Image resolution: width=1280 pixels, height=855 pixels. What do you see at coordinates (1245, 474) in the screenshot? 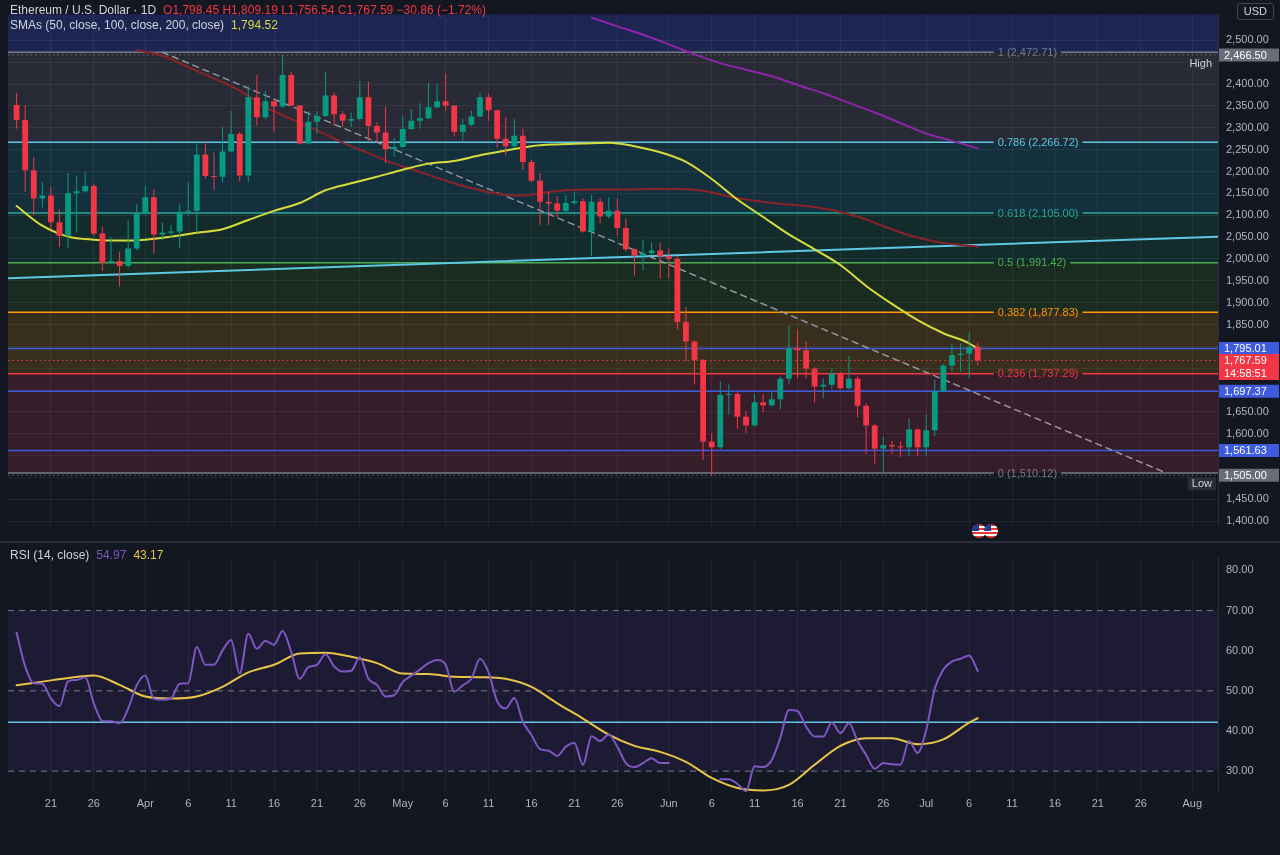
I see `ref-line-label: 1,505.00` at bounding box center [1245, 474].